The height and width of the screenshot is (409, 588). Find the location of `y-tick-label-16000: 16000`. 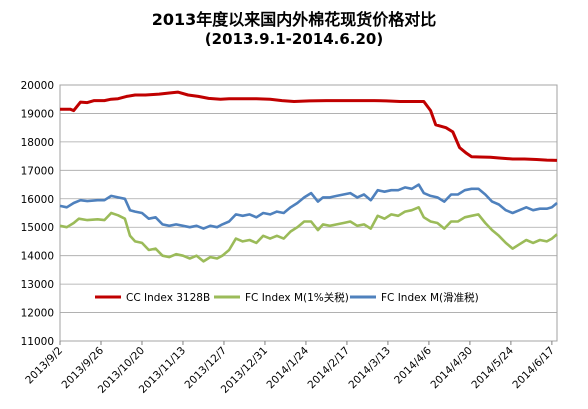

y-tick-label-16000: 16000 is located at coordinates (37, 200).